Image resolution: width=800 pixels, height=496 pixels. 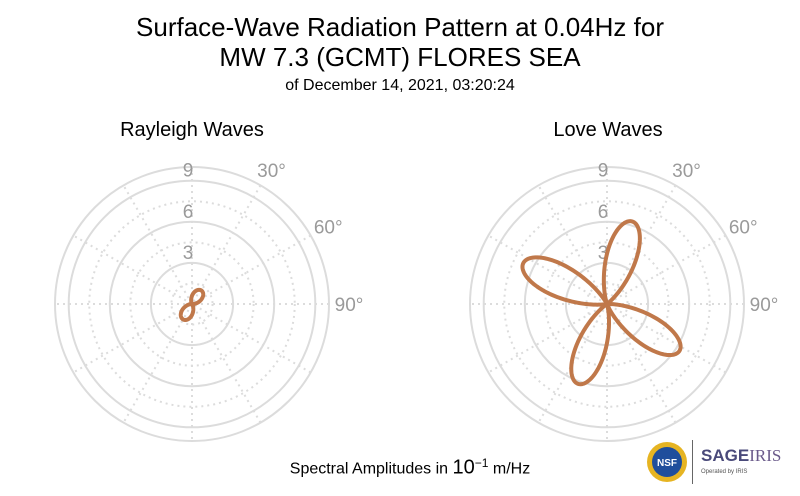 What do you see at coordinates (481, 463) in the screenshot?
I see `footer-exponent: −1` at bounding box center [481, 463].